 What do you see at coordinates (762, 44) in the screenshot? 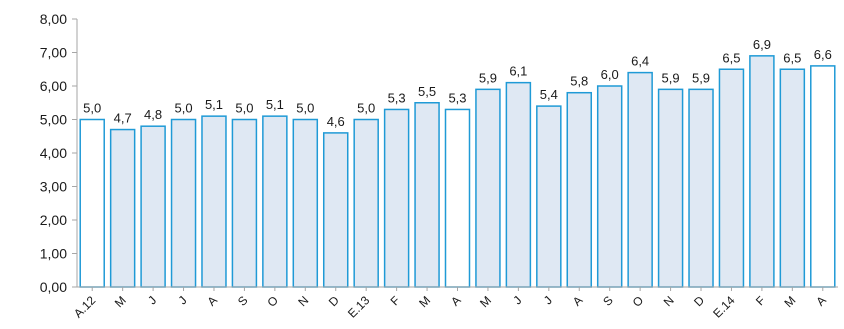
I see `data-label: 6,9` at bounding box center [762, 44].